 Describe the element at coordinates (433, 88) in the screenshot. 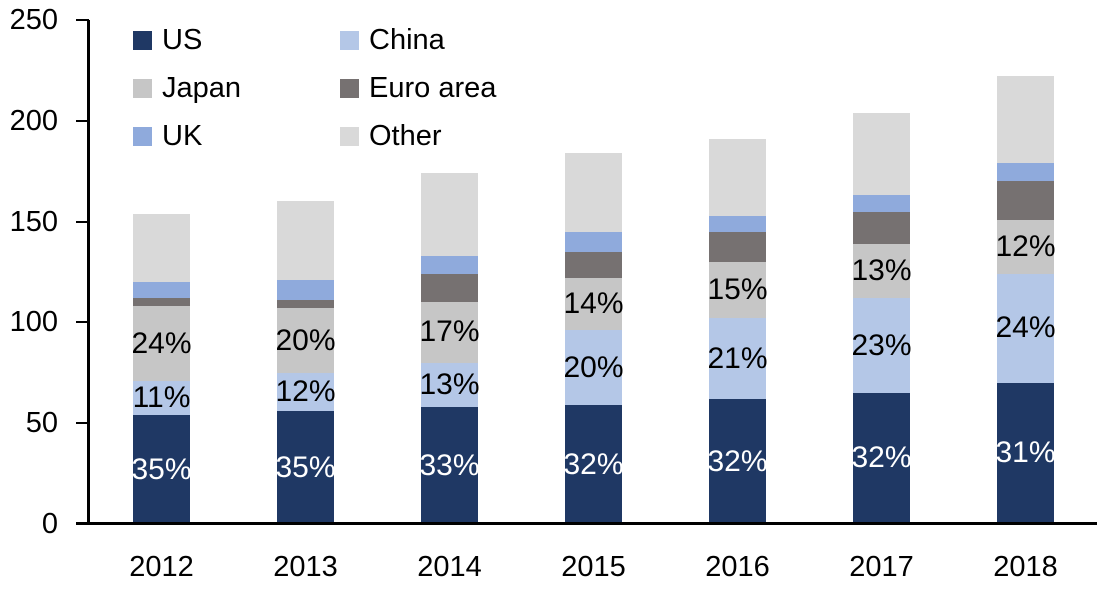

I see `legend-label-euro-area: Euro area` at that location.